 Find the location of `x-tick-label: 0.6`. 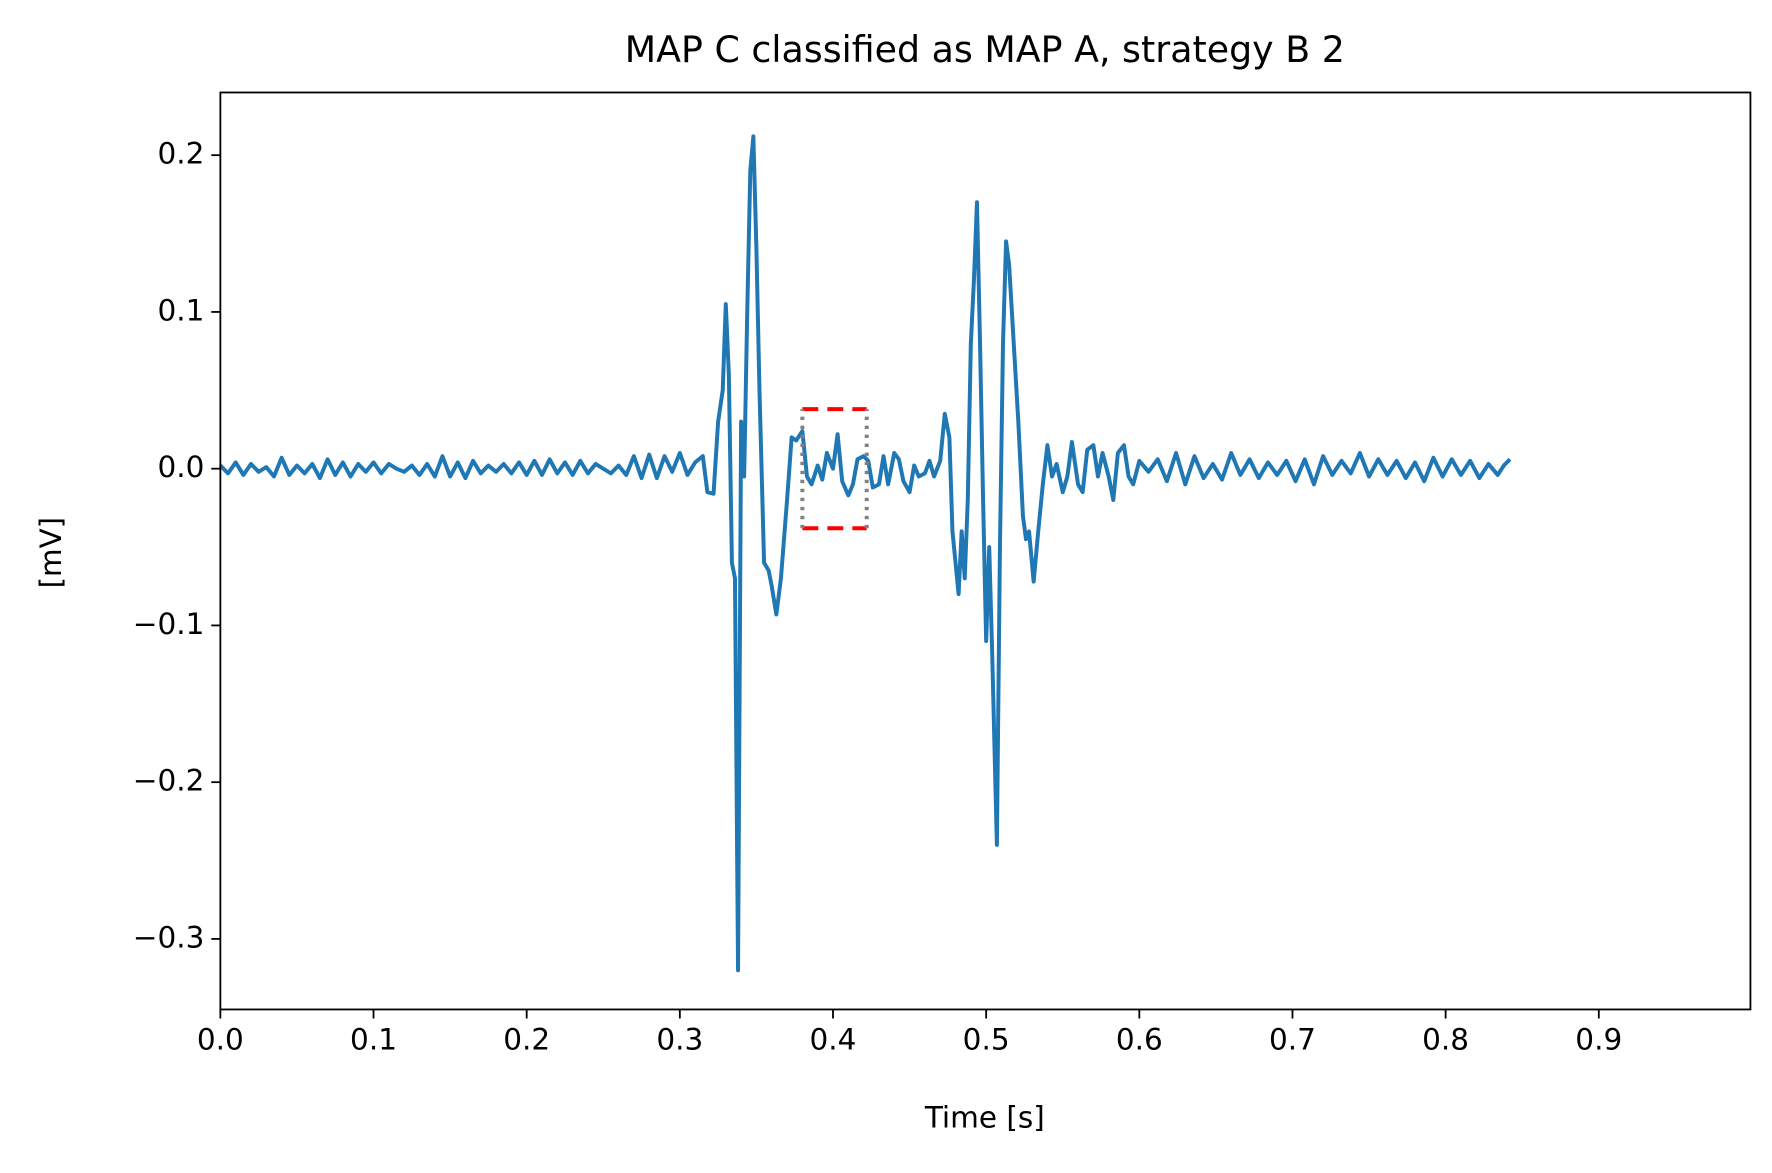

x-tick-label: 0.6 is located at coordinates (1139, 1040).